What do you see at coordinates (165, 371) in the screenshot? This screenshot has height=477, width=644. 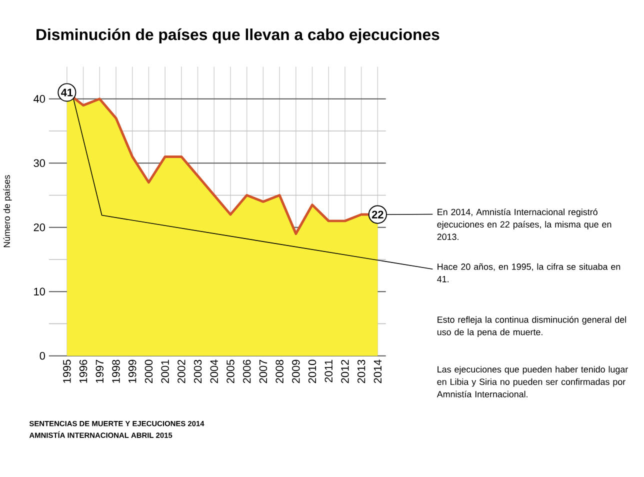 I see `x-tick-label: 2001` at bounding box center [165, 371].